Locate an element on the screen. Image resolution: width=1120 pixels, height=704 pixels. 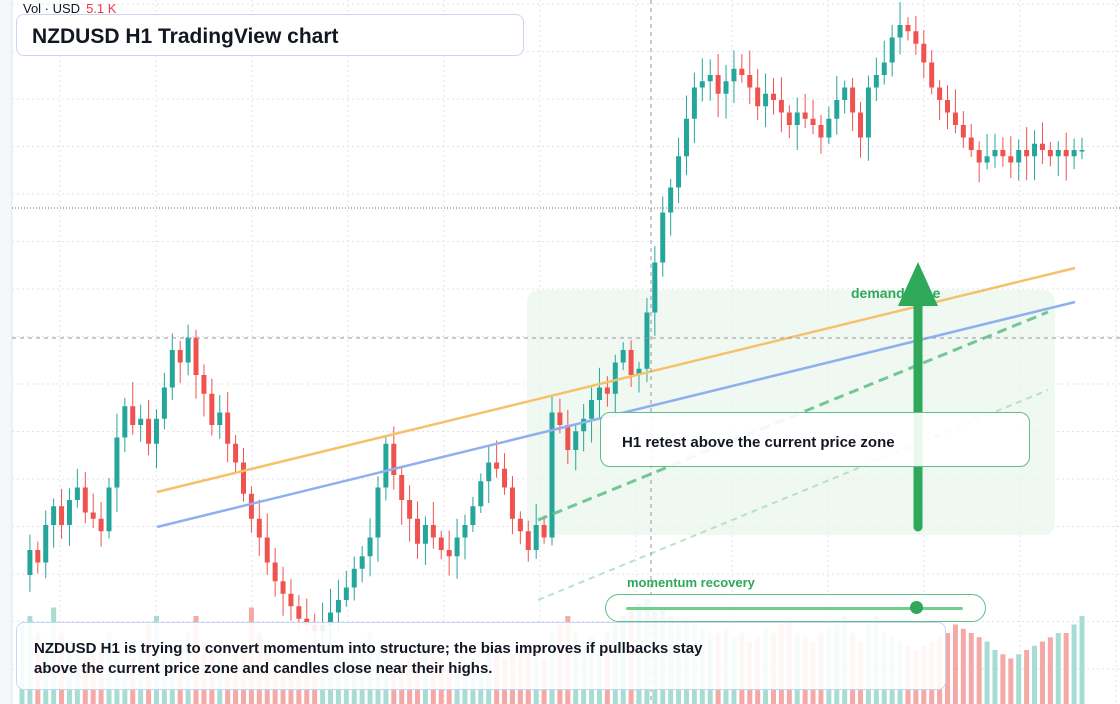
channel-line-lower is located at coordinates (793, 495).